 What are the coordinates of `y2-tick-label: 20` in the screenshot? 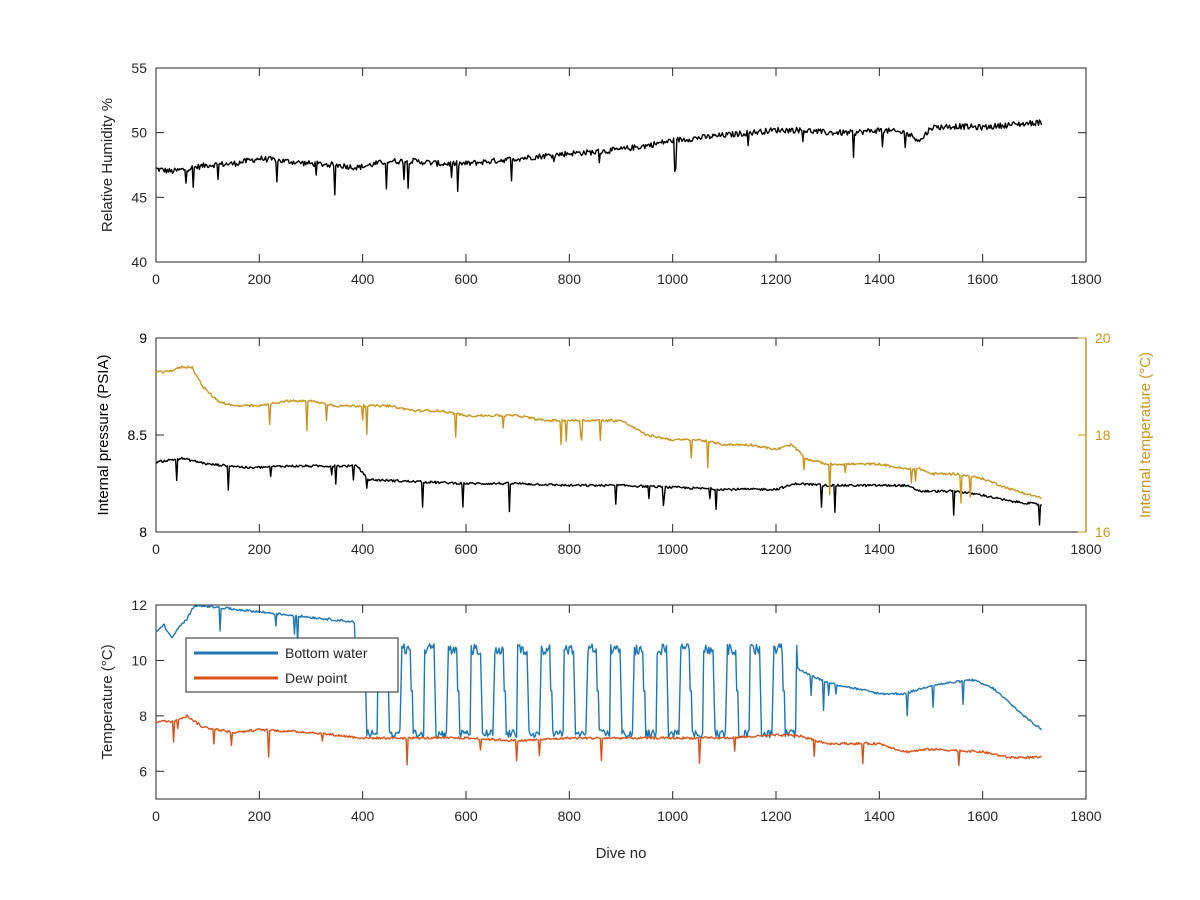 It's located at (1103, 338).